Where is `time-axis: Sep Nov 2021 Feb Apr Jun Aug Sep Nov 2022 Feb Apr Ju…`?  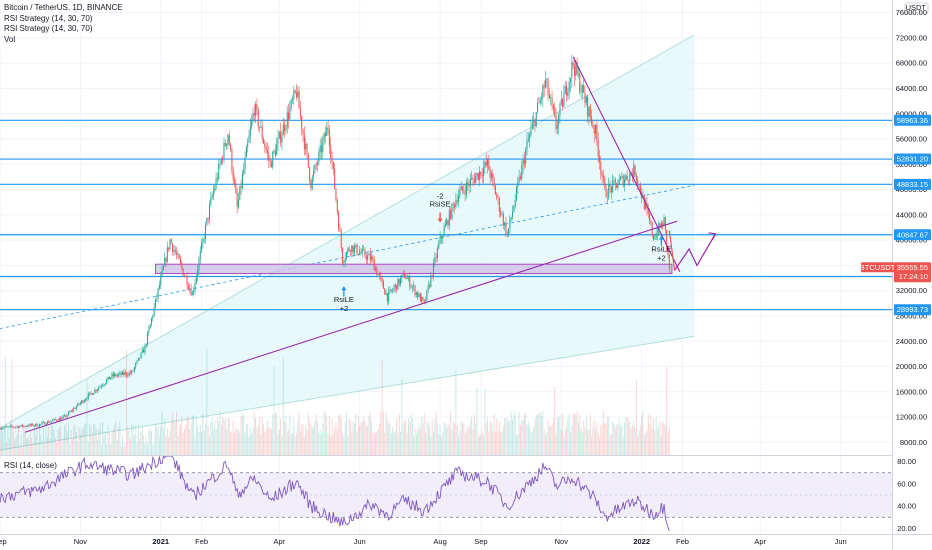 time-axis: Sep Nov 2021 Feb Apr Jun Aug Sep Nov 2022 Feb Apr Ju… is located at coordinates (423, 541).